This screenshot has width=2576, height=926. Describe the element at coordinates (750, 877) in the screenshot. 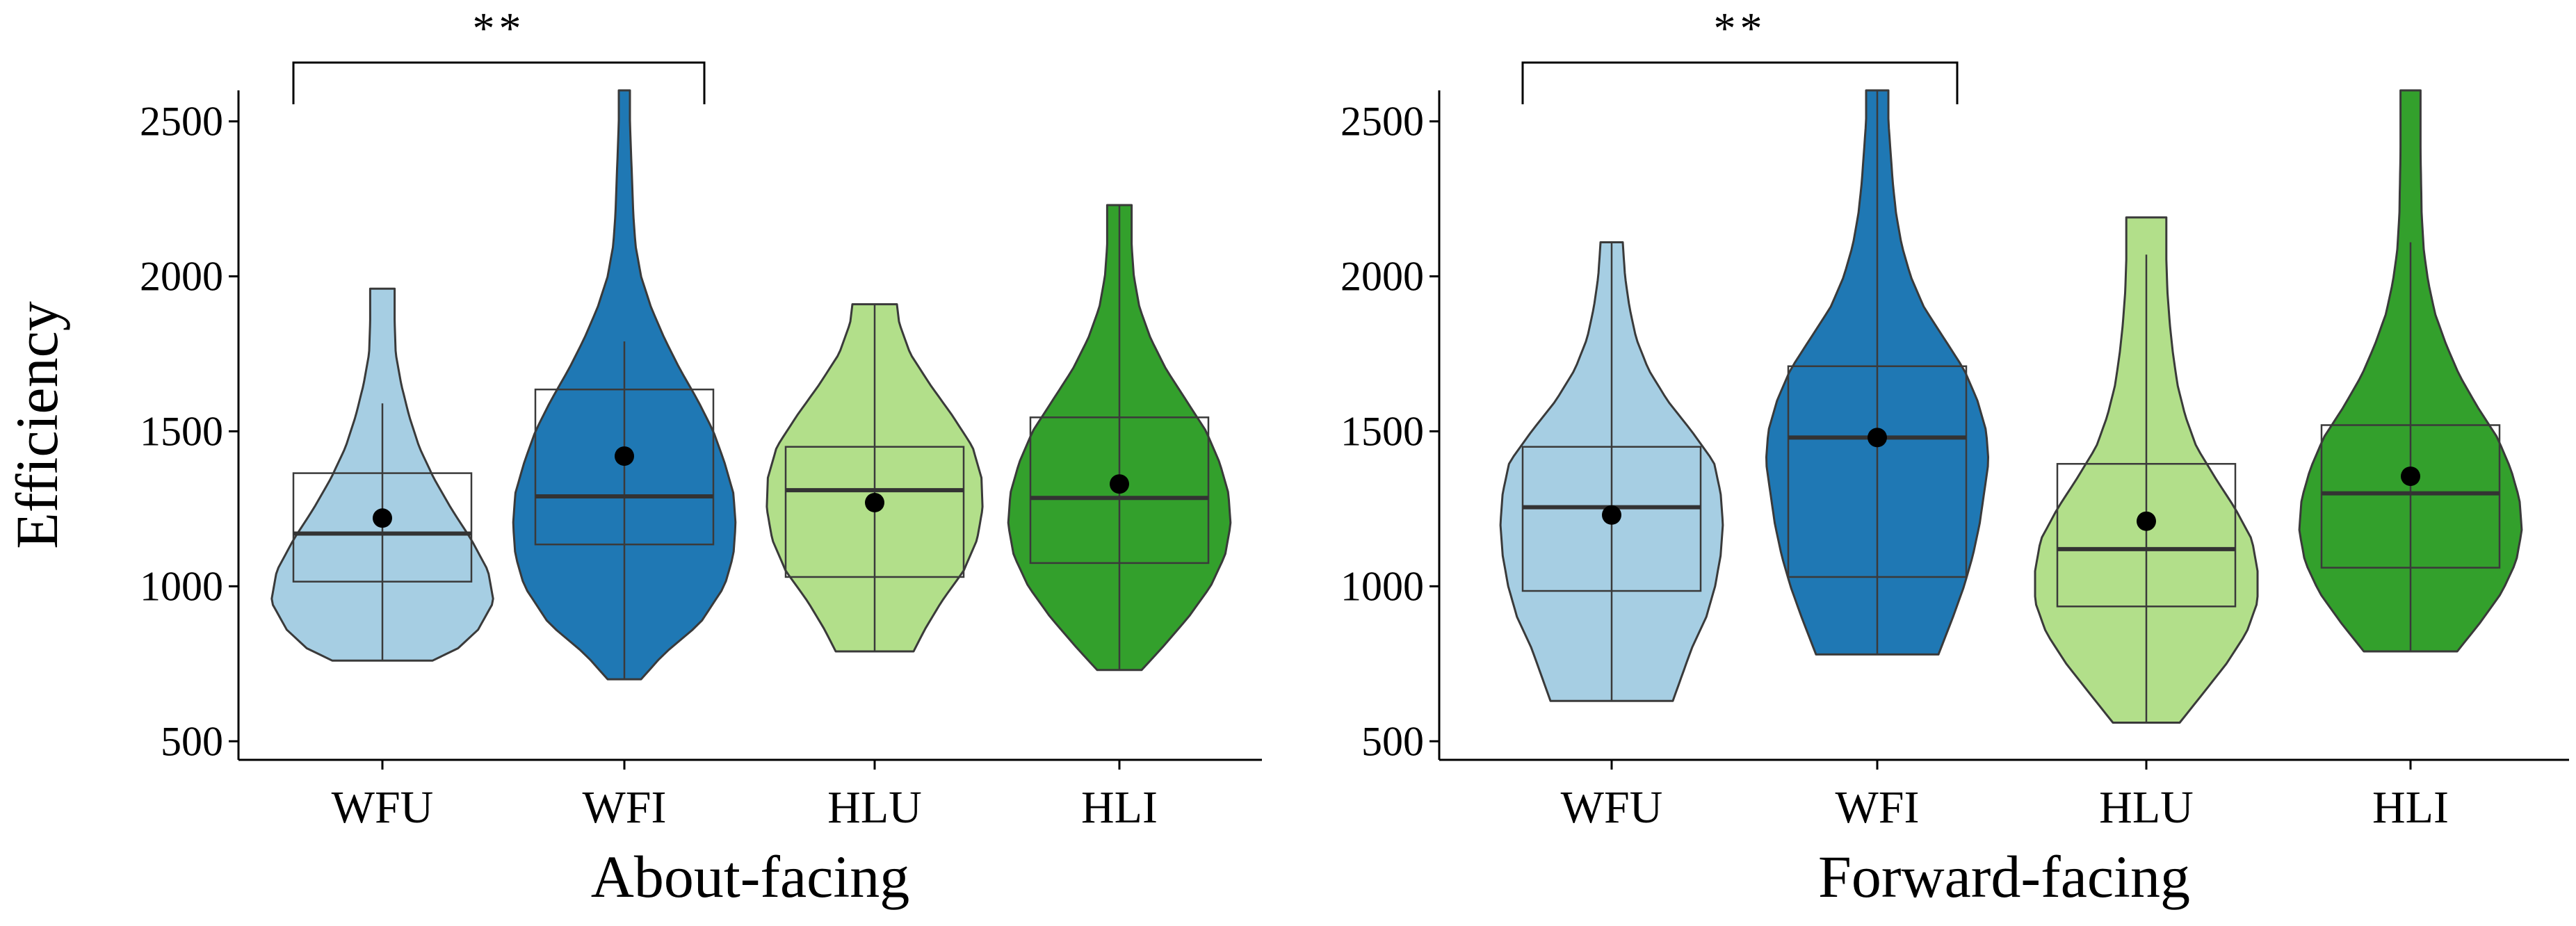

I see `x-axis-label: About-facing` at that location.